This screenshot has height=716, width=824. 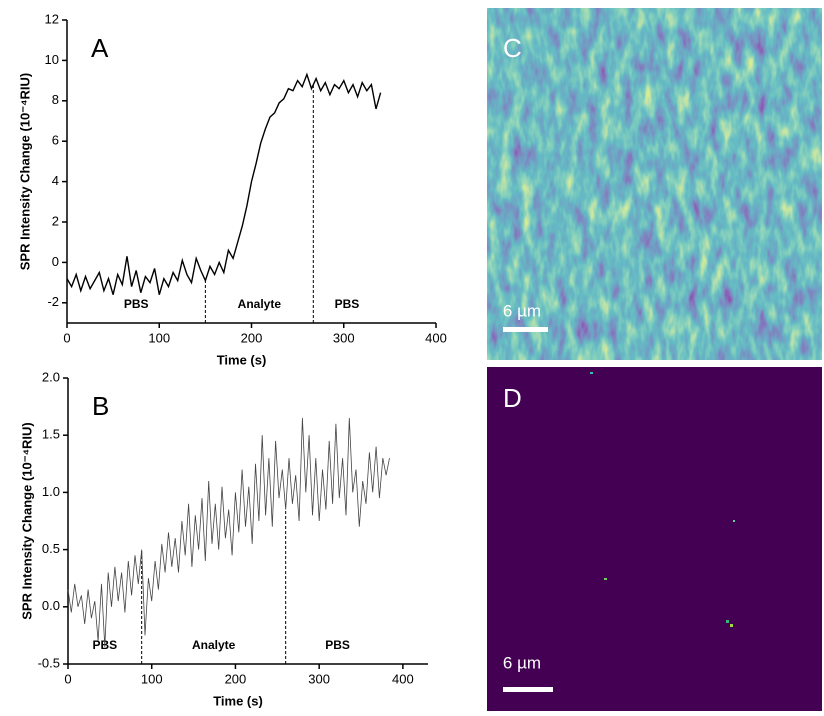 I want to click on y-tick-label: 2, so click(x=55, y=220).